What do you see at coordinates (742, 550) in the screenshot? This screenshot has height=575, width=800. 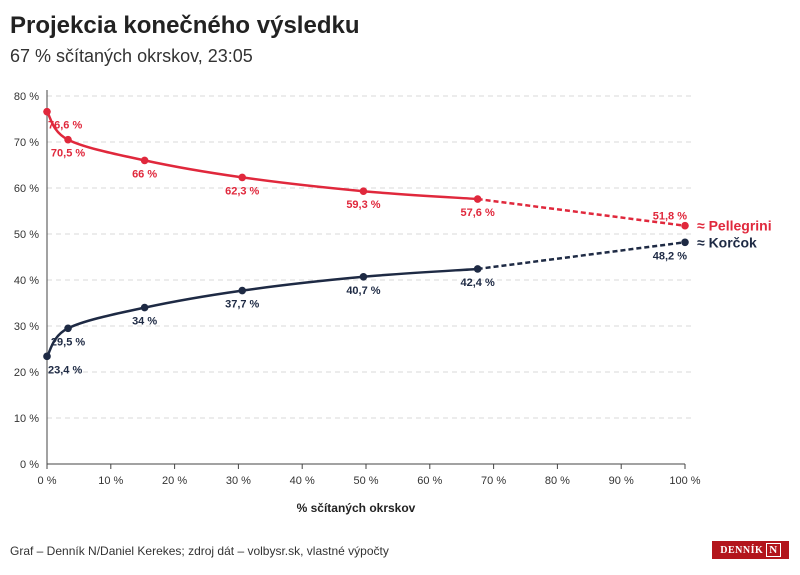 I see `logo-text: DENNÍK` at bounding box center [742, 550].